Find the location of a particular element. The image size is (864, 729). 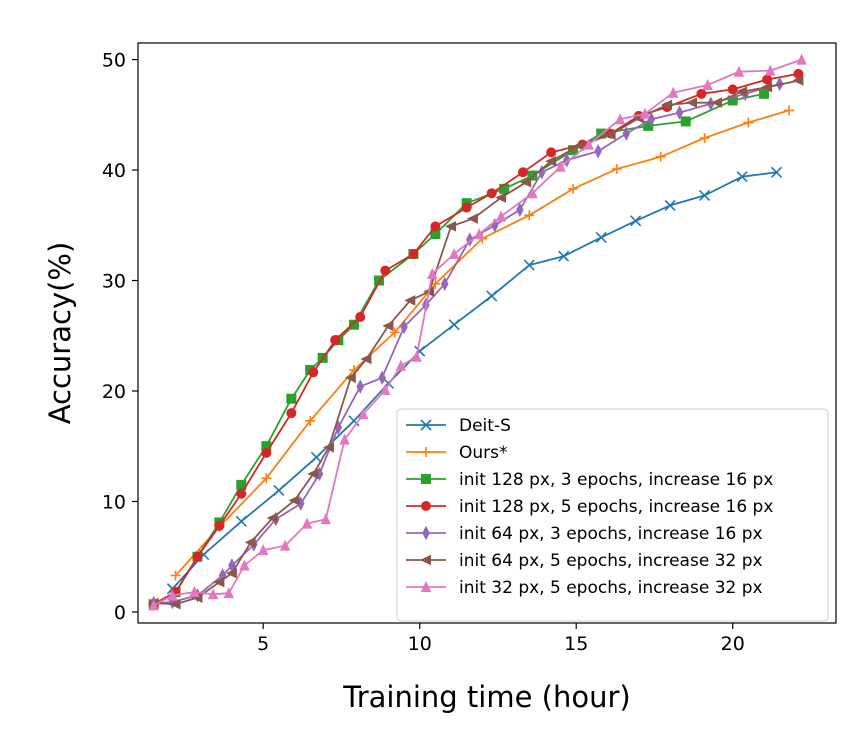

legend-entry: init 128 px, 5 epochs, increase 16 px is located at coordinates (589, 507).